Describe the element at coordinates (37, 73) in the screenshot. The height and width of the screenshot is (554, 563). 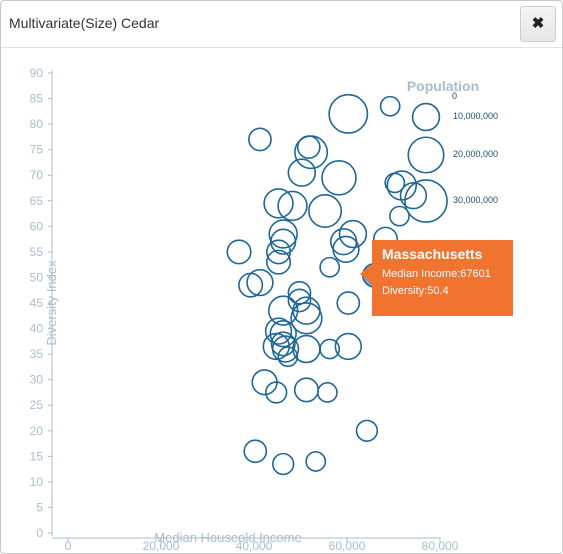
I see `y-tick-label: 90` at that location.